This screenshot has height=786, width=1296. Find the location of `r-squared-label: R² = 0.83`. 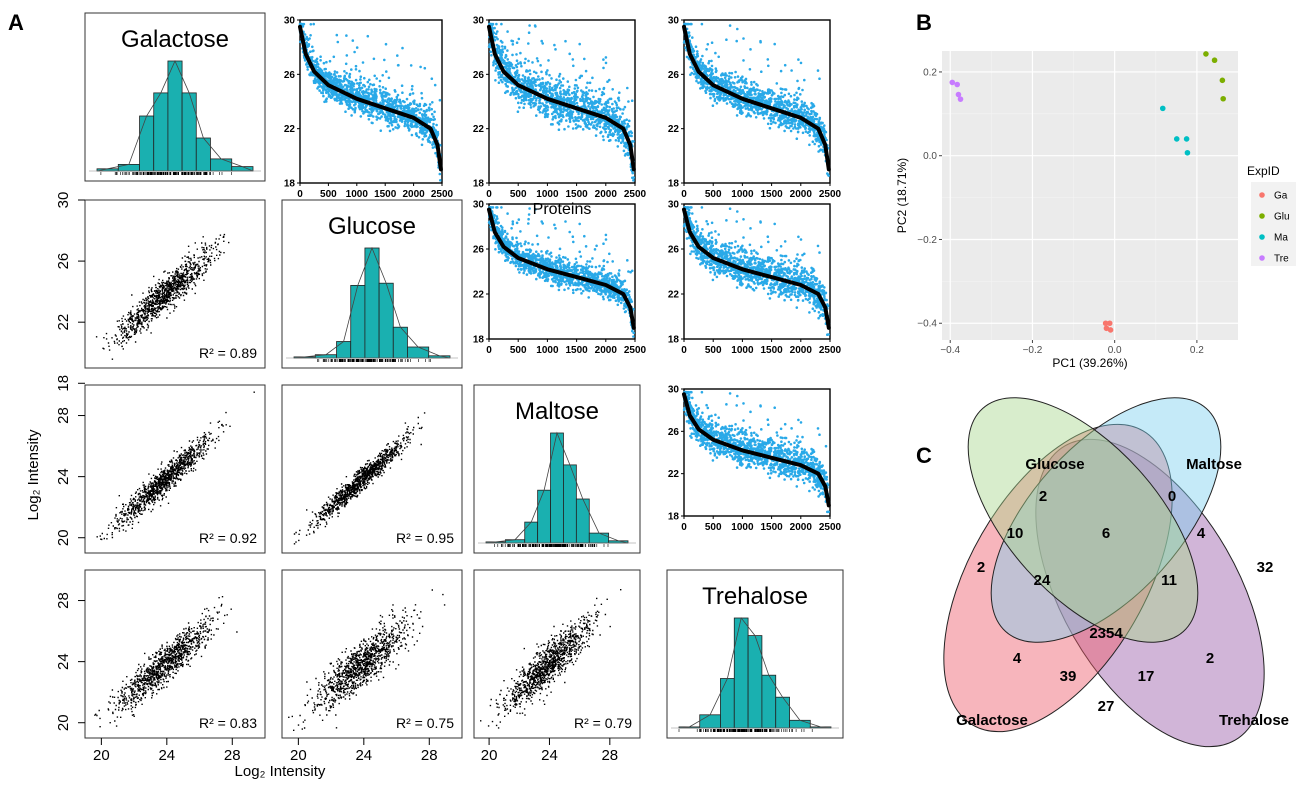

r-squared-label: R² = 0.83 is located at coordinates (228, 723).